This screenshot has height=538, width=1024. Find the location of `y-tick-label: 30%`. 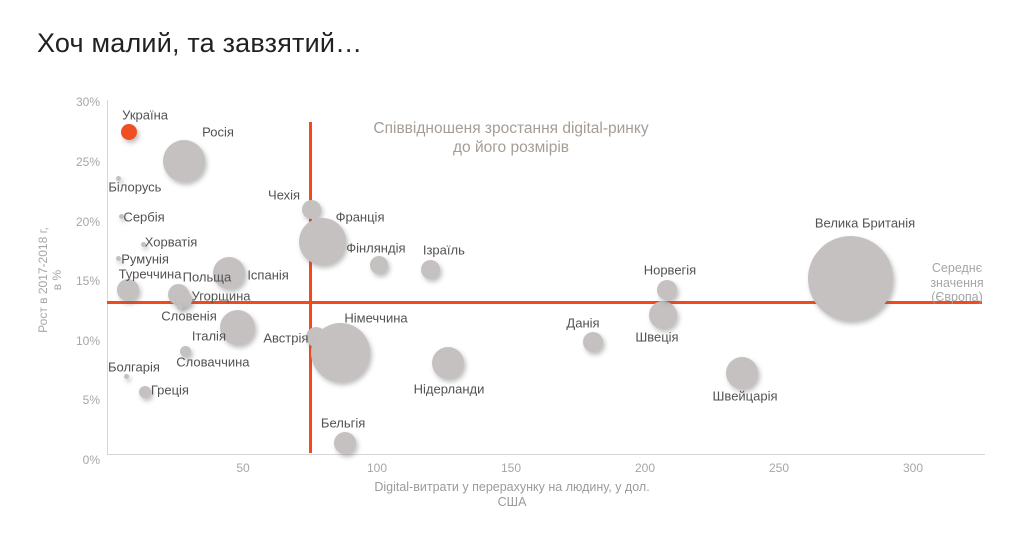

y-tick-label: 30% is located at coordinates (87, 102).